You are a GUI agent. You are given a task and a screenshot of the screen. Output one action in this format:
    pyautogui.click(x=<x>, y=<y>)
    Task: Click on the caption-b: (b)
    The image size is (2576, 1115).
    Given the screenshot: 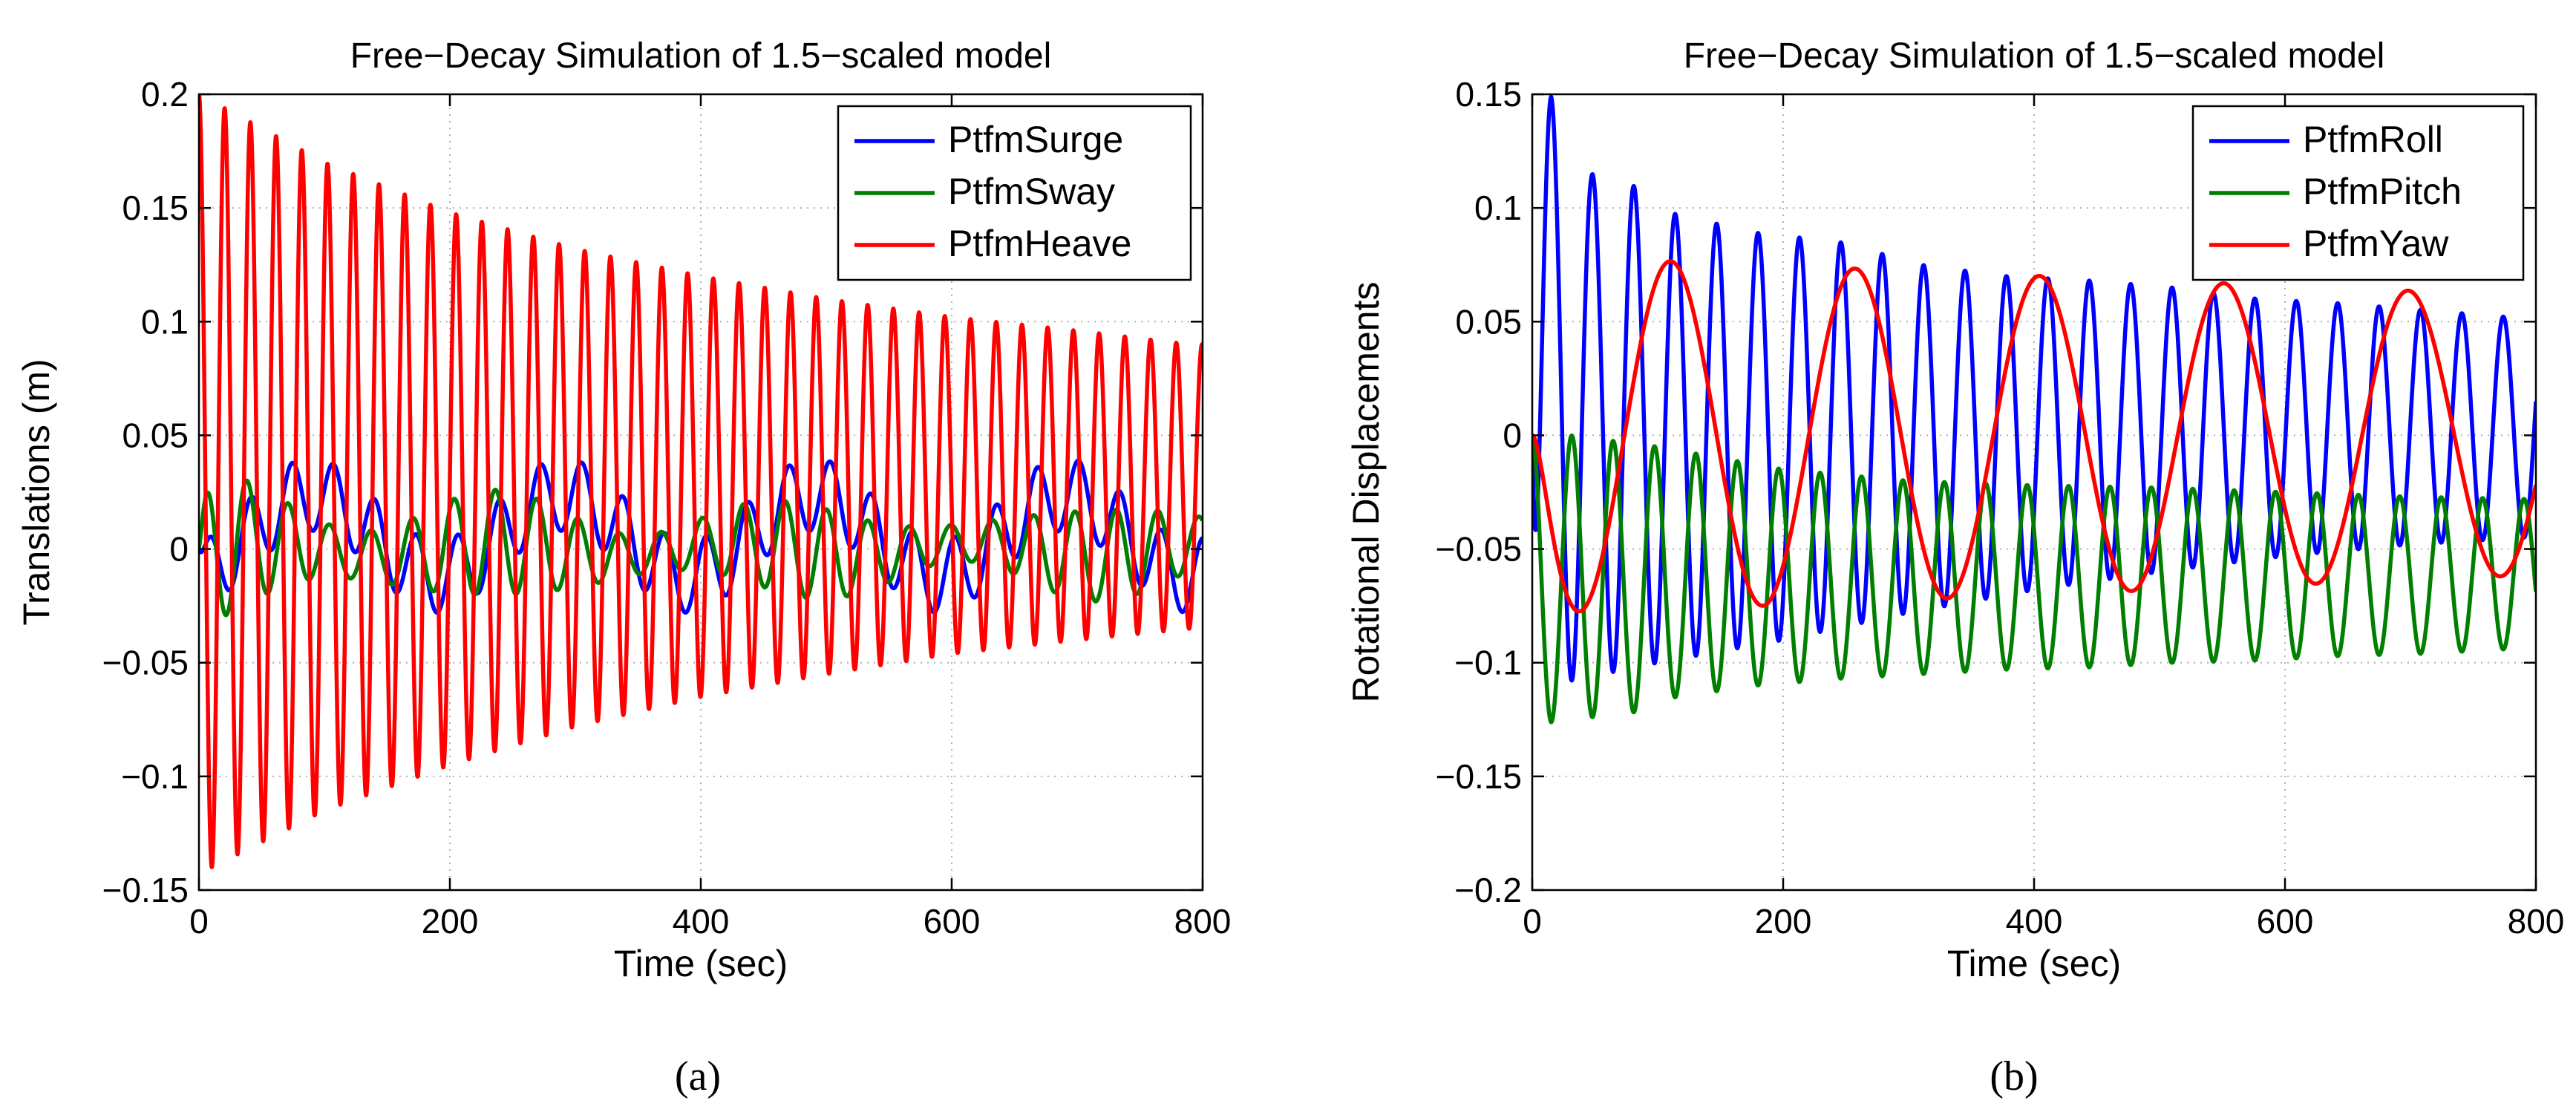 What is the action you would take?
    pyautogui.click(x=2014, y=1076)
    